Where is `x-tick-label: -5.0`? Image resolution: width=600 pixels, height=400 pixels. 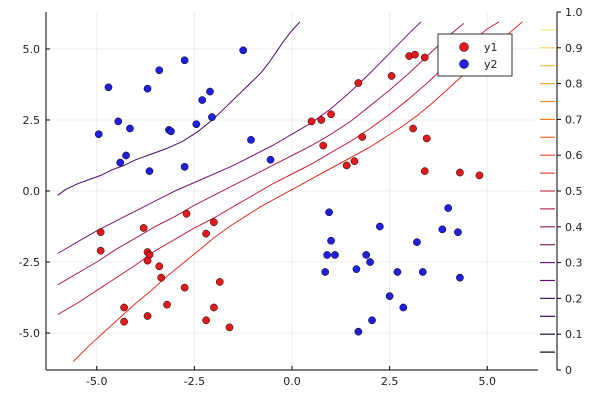 x-tick-label: -5.0 is located at coordinates (96, 381).